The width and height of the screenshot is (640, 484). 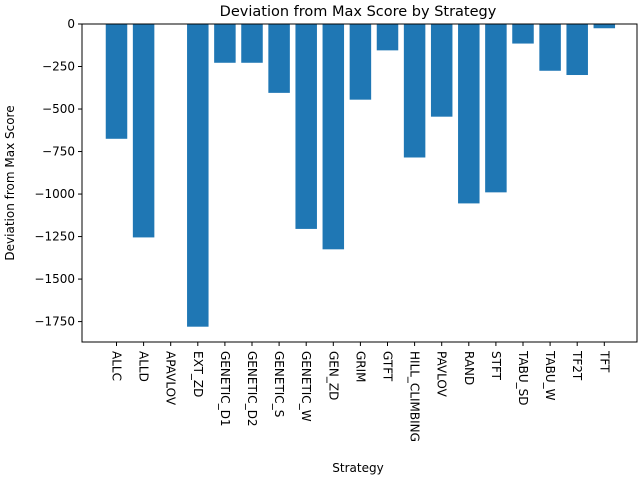 What do you see at coordinates (415, 396) in the screenshot?
I see `x-tick-label: HILL_CLIMBING` at bounding box center [415, 396].